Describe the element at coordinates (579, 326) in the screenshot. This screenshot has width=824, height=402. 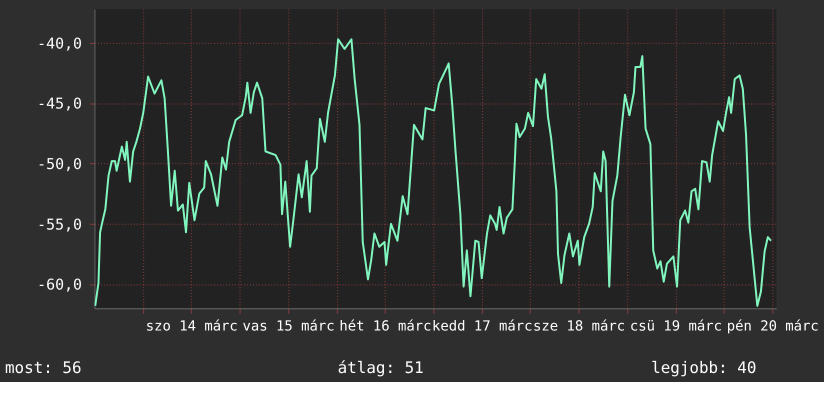
I see `x-tick-label: sze 18 márc` at that location.